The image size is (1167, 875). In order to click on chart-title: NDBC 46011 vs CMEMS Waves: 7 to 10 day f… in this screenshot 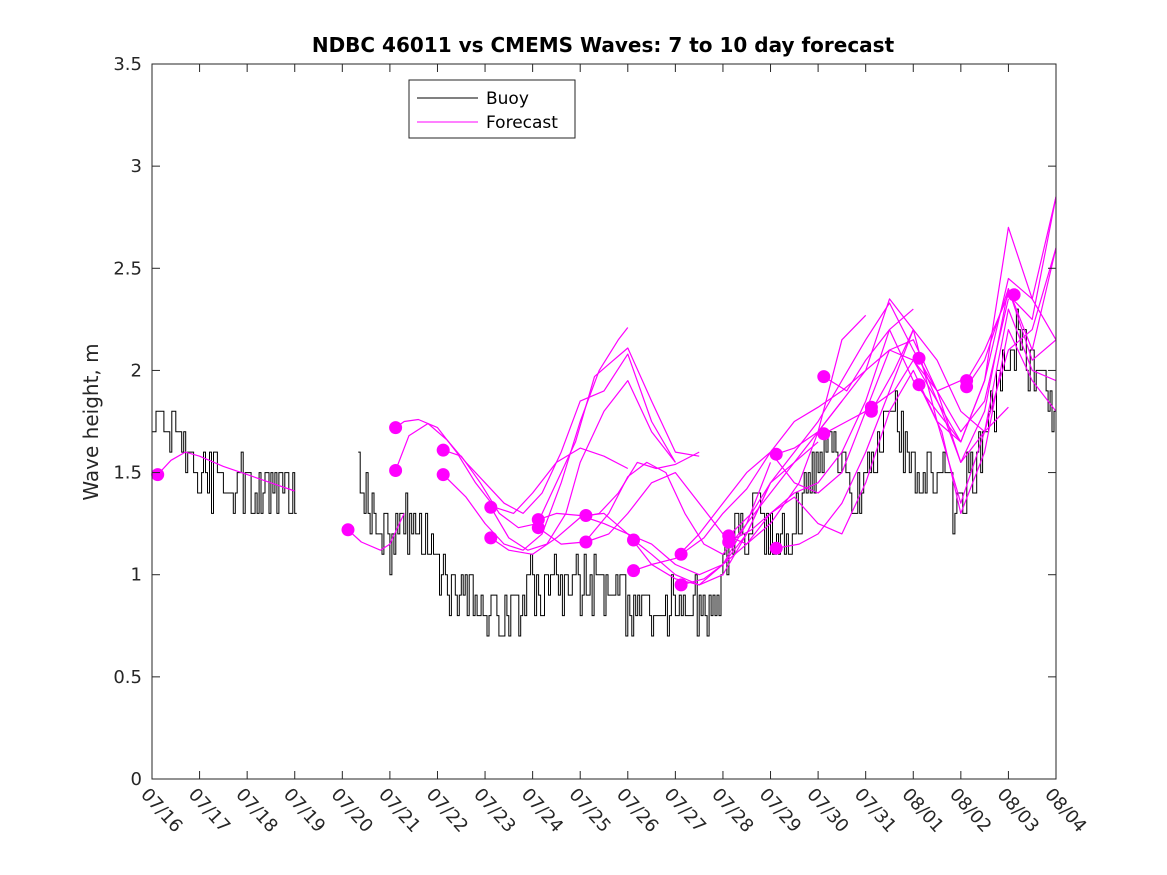, I will do `click(603, 45)`.